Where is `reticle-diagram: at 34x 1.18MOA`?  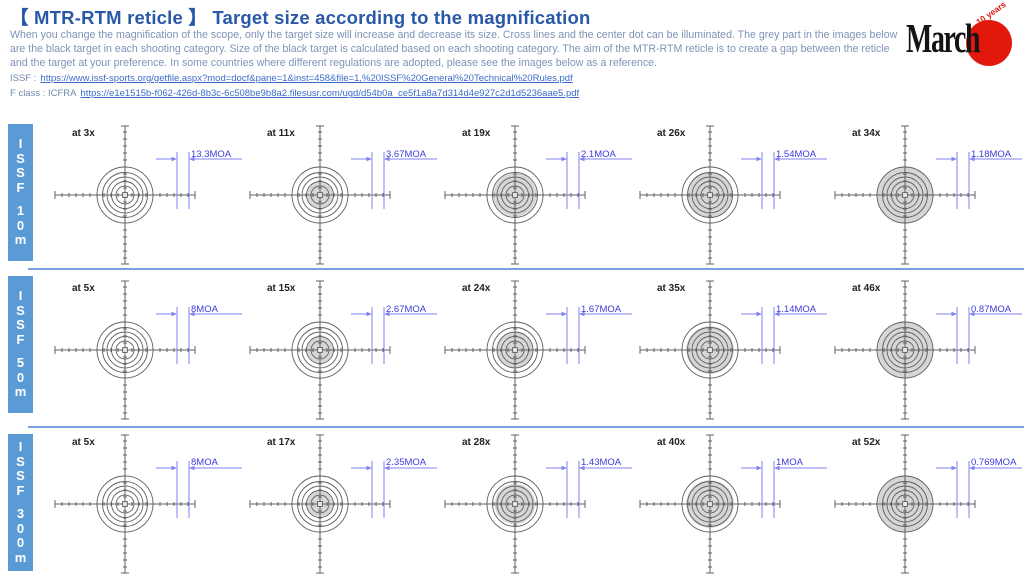 reticle-diagram: at 34x 1.18MOA is located at coordinates (915, 192).